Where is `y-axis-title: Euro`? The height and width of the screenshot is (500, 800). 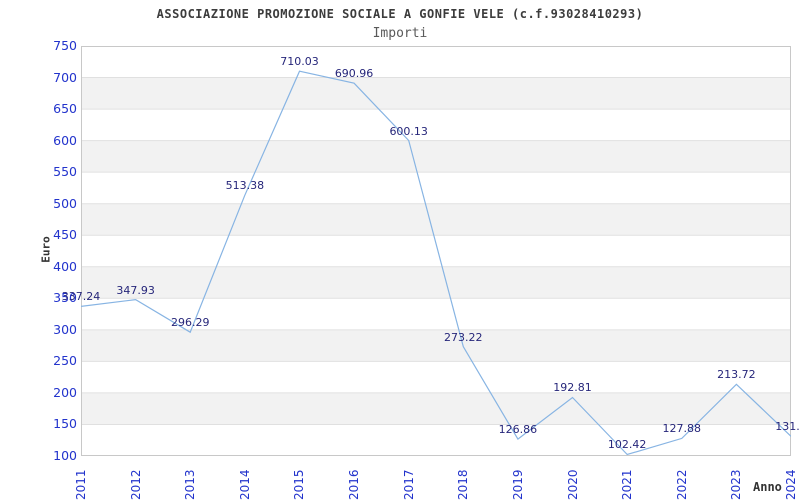 y-axis-title: Euro is located at coordinates (46, 249).